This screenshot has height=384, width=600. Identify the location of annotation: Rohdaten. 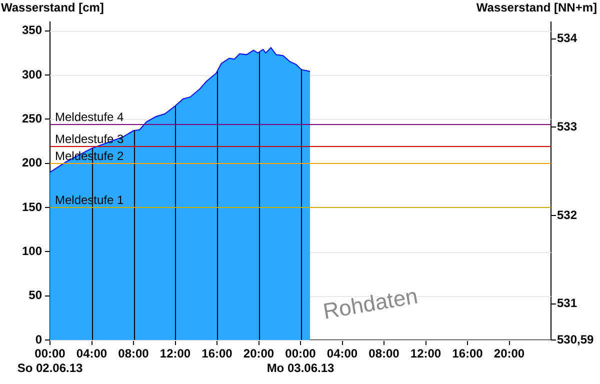
(370, 303).